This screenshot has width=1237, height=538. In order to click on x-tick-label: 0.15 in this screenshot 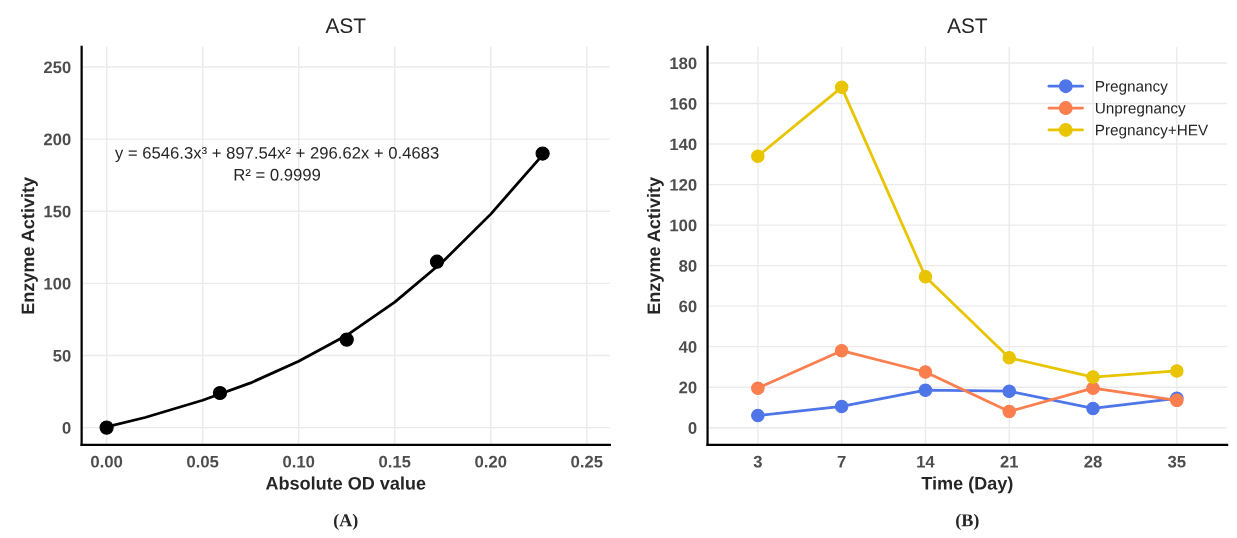, I will do `click(395, 461)`.